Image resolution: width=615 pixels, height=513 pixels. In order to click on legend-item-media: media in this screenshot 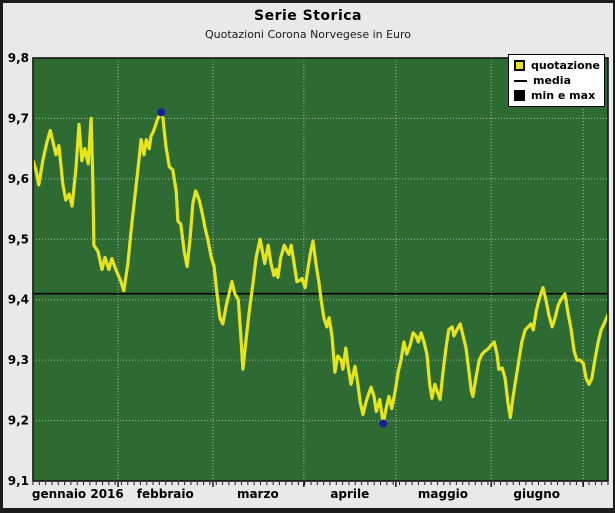, I will do `click(559, 80)`.